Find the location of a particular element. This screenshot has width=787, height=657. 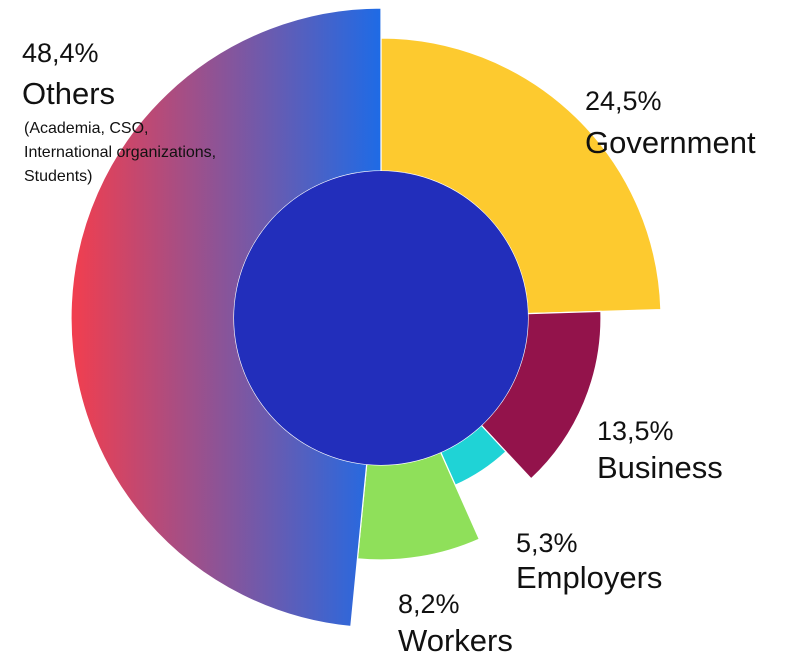

label-business-name: Business is located at coordinates (660, 467).